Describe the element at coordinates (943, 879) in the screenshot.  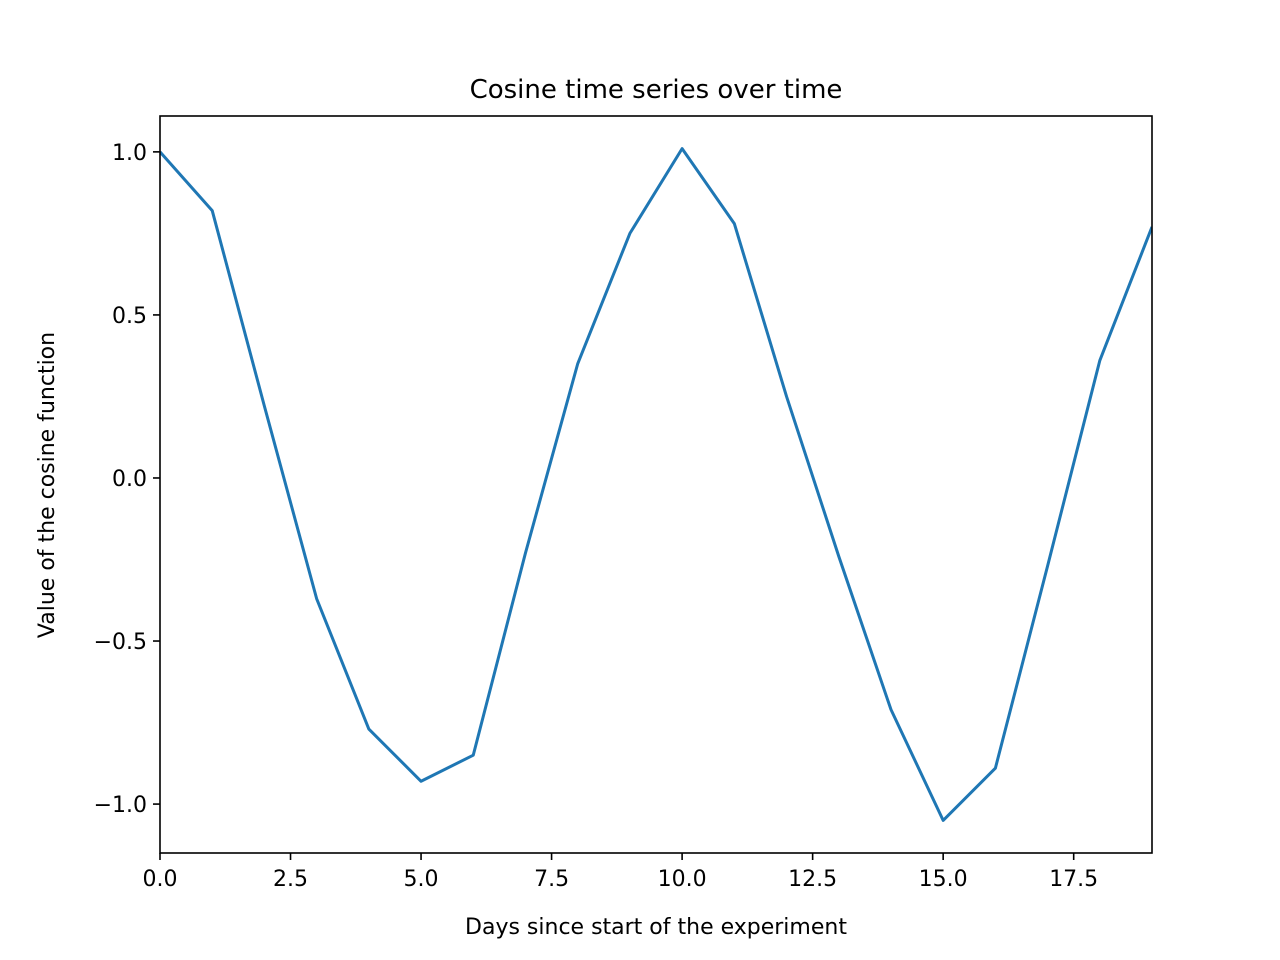
I see `x-tick-label: 15.0` at that location.